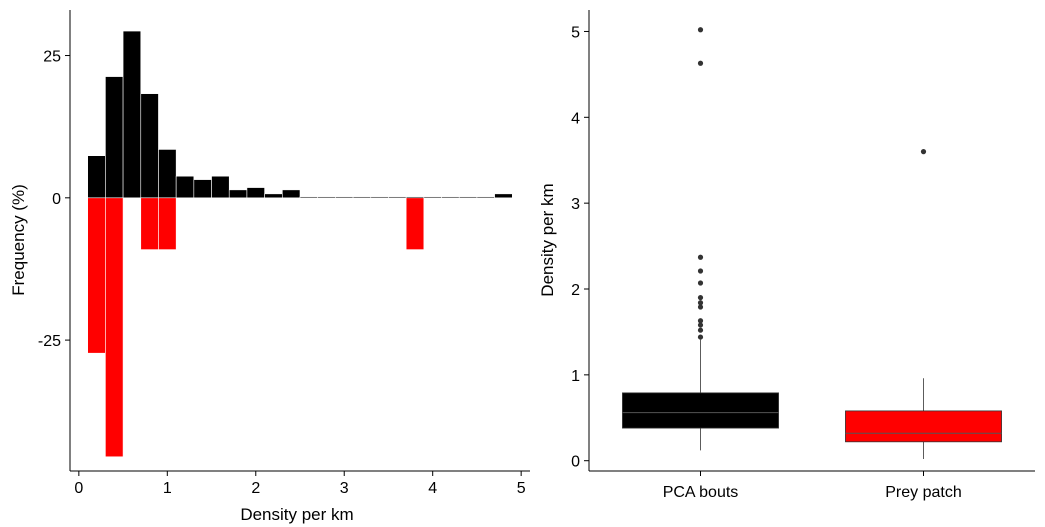  I want to click on histogram-bar-series0-bin10, so click(274, 196).